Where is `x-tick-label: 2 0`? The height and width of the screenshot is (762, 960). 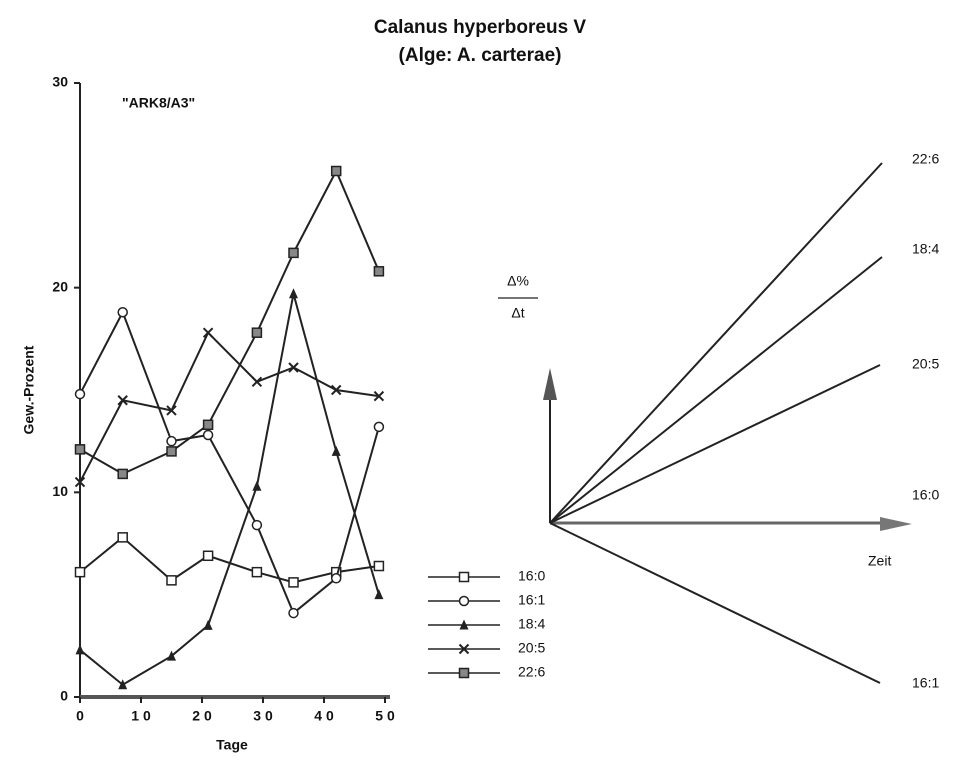 x-tick-label: 2 0 is located at coordinates (202, 716).